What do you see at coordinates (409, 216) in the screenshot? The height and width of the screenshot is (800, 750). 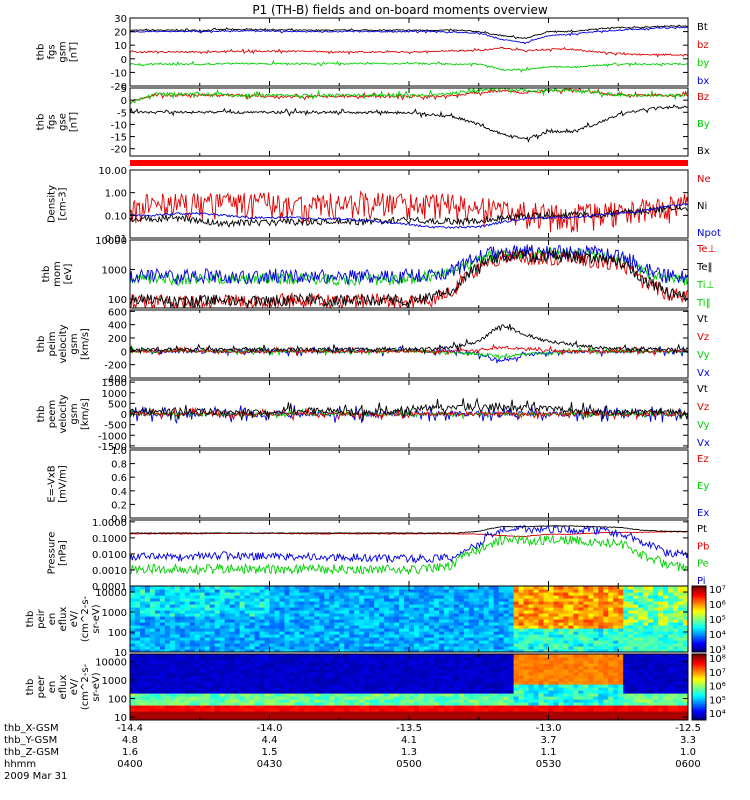 I see `series-line-Npot` at bounding box center [409, 216].